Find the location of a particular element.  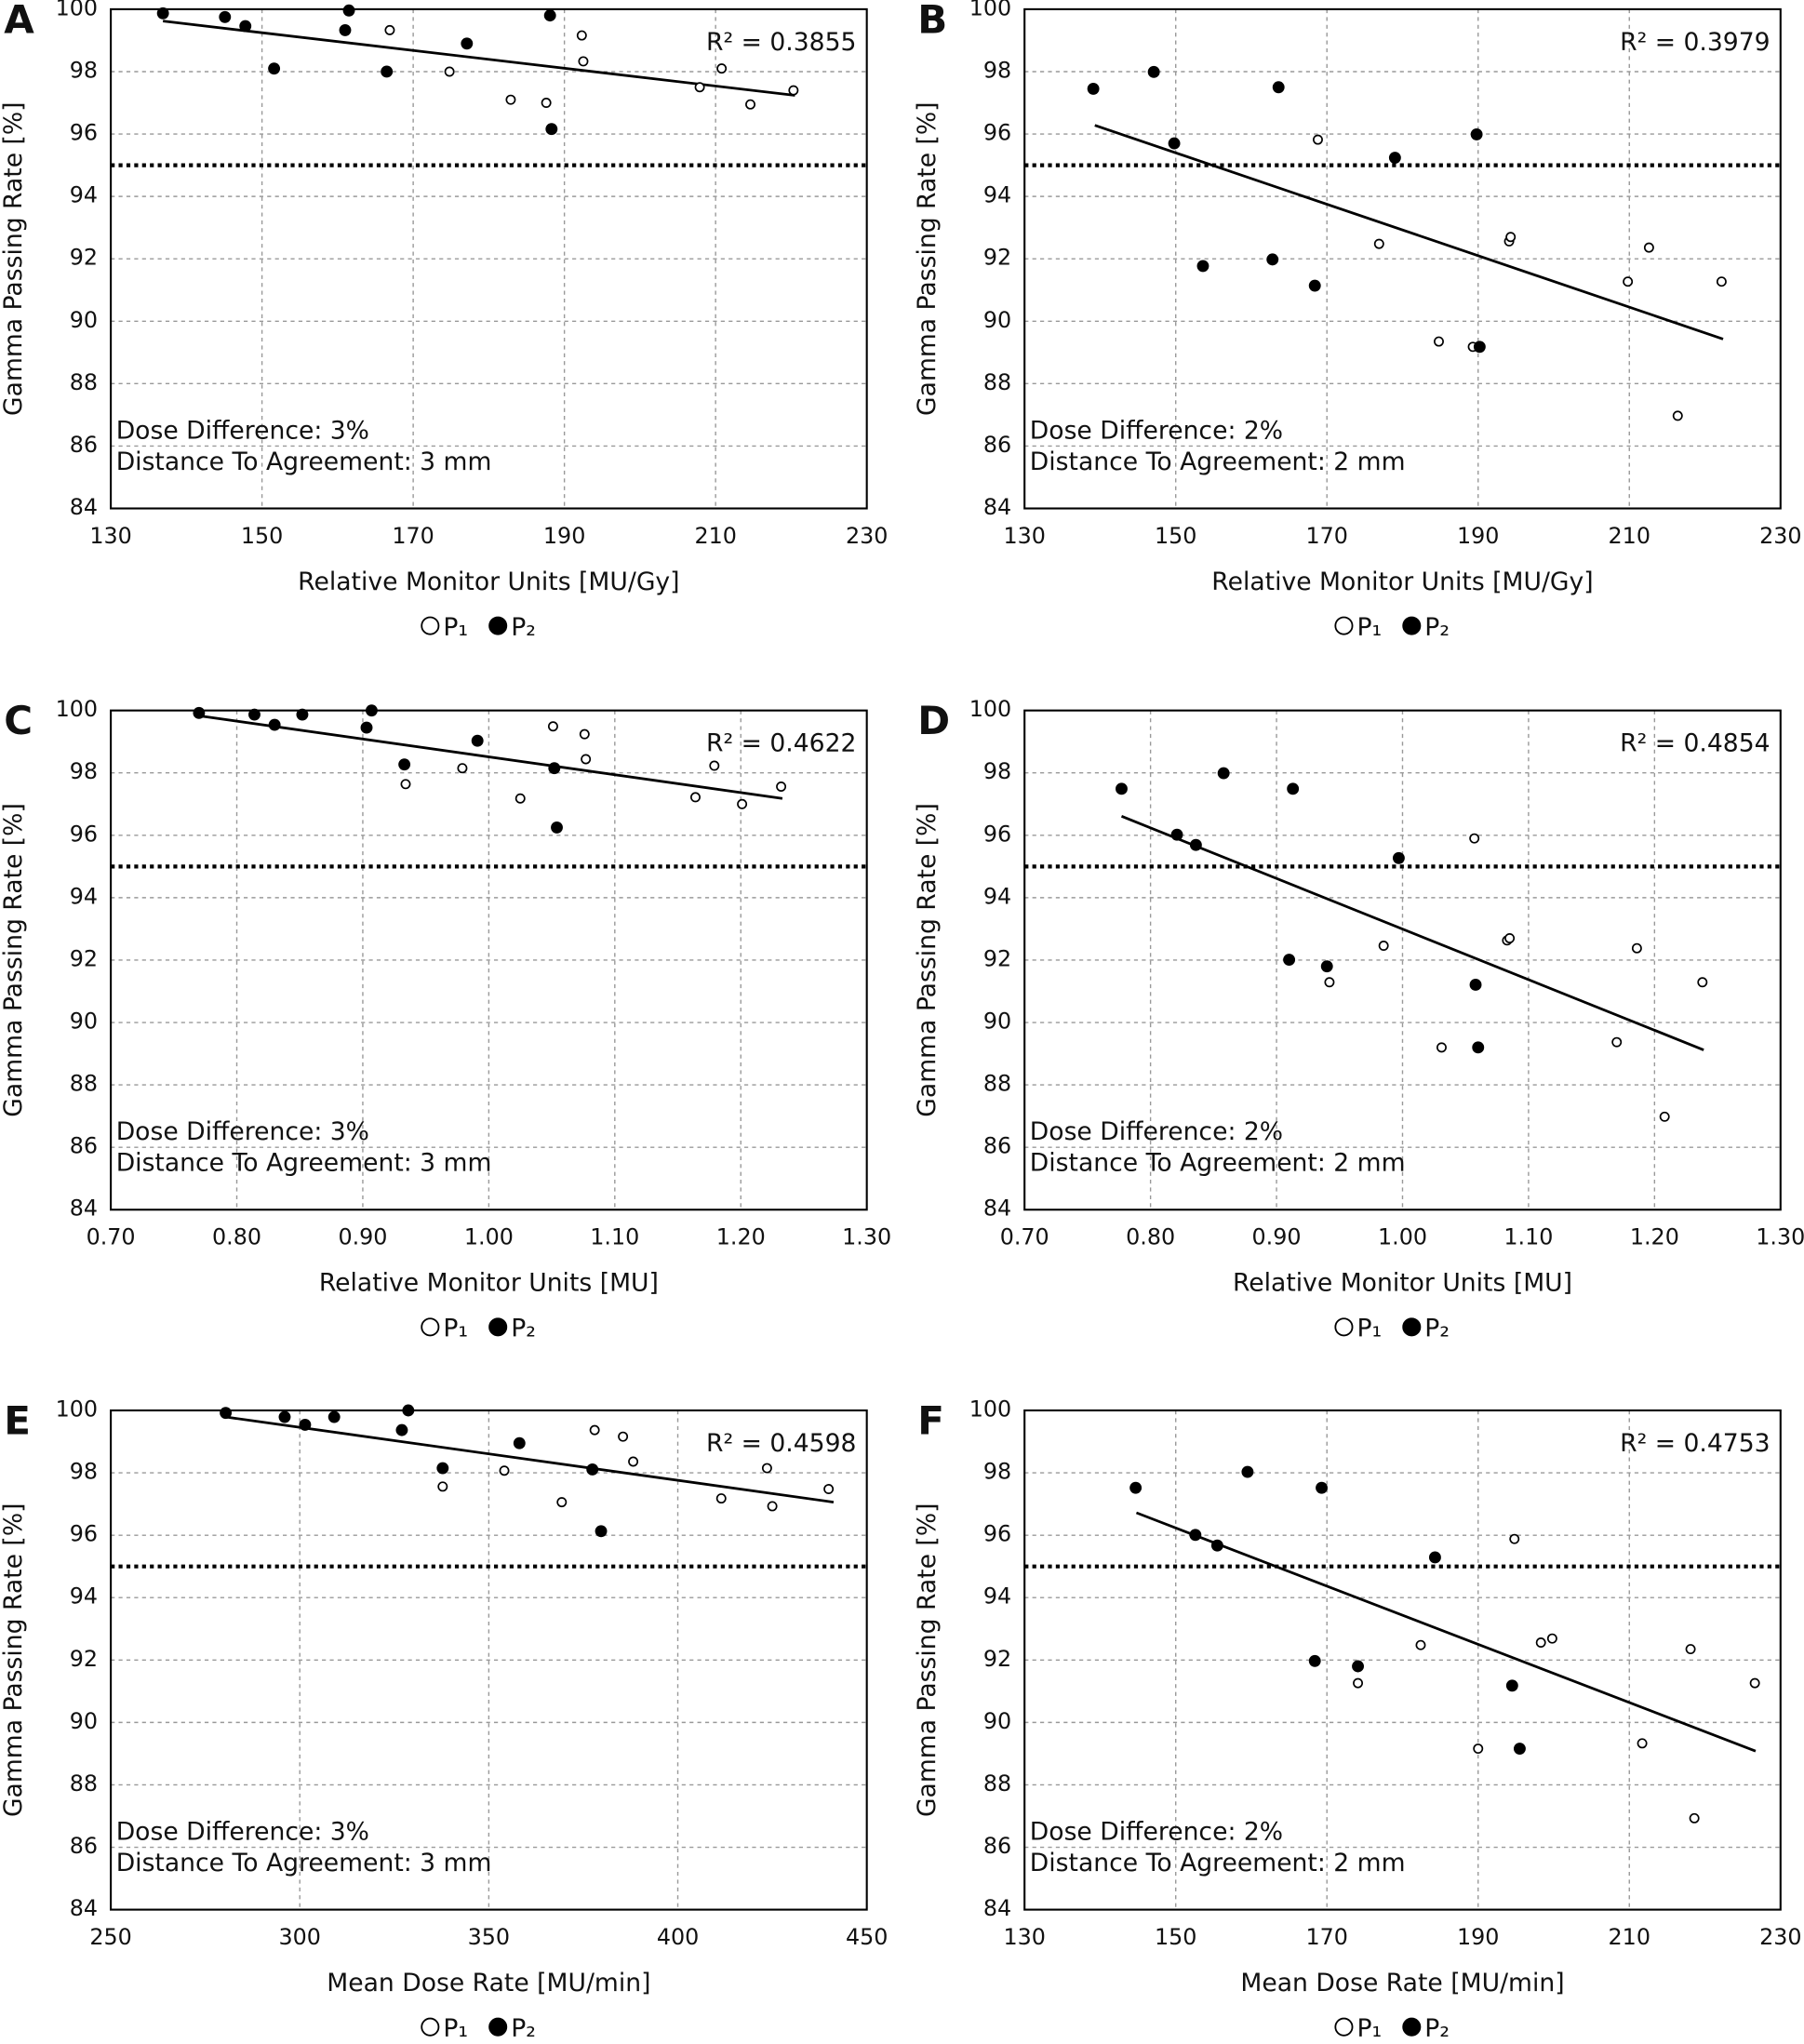

y-tick-label: 96 is located at coordinates (84, 834).